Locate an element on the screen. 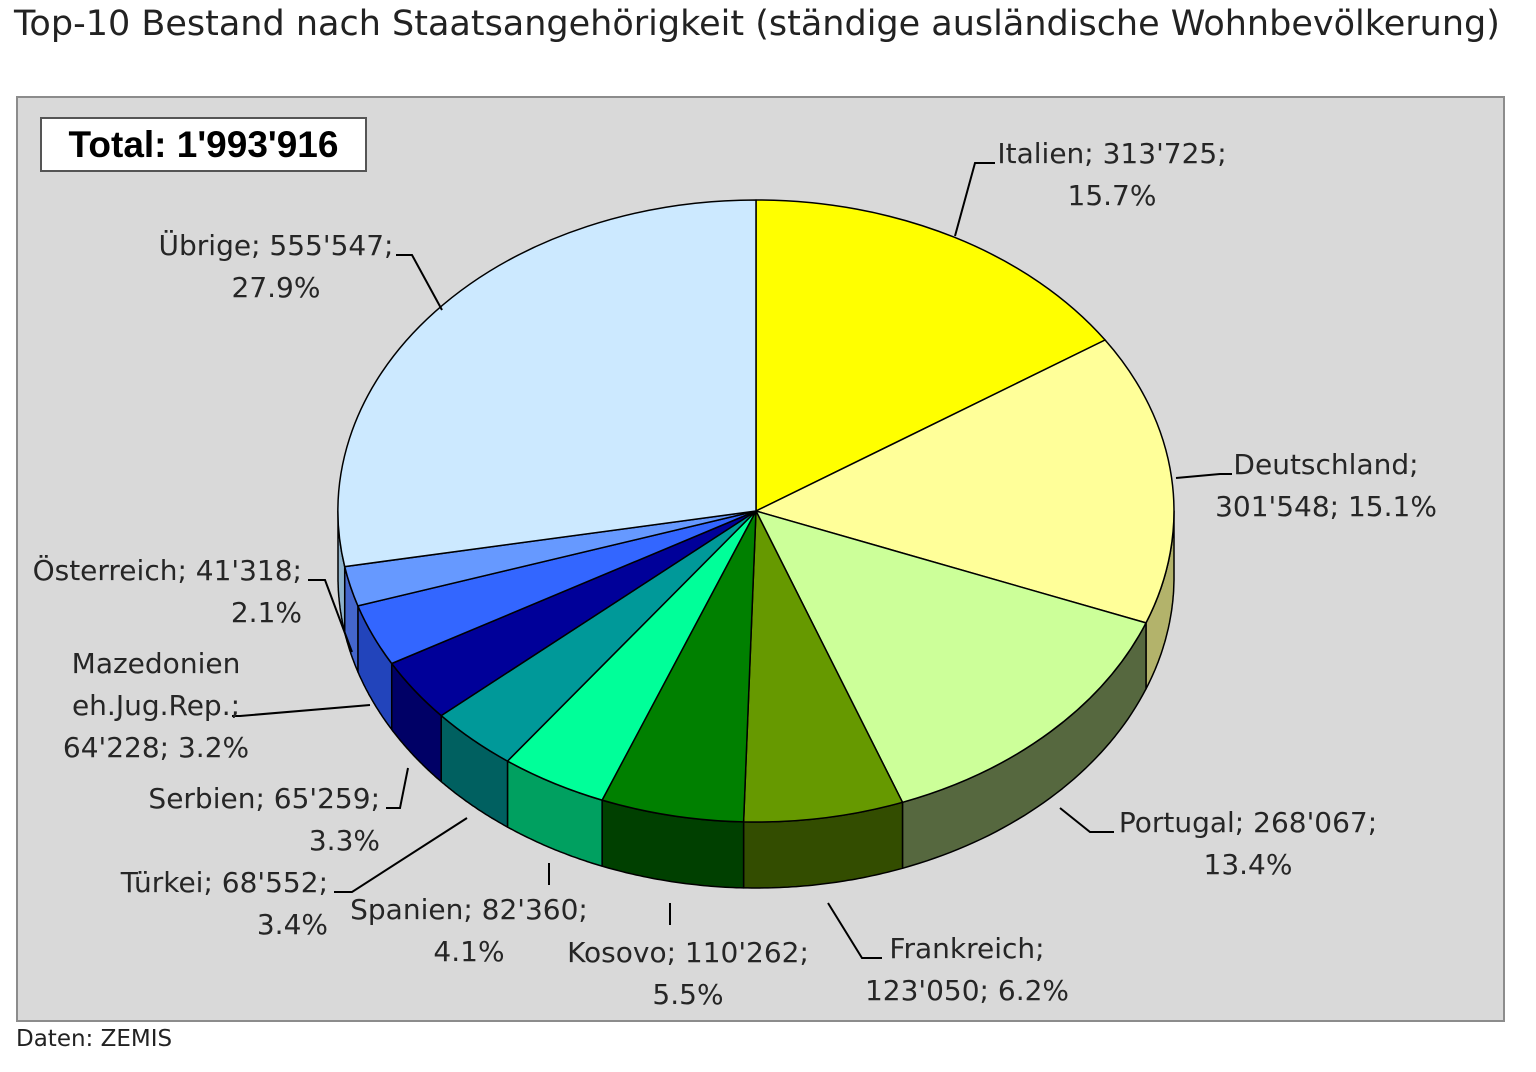  pie-slice-ubrige is located at coordinates (547, 383).